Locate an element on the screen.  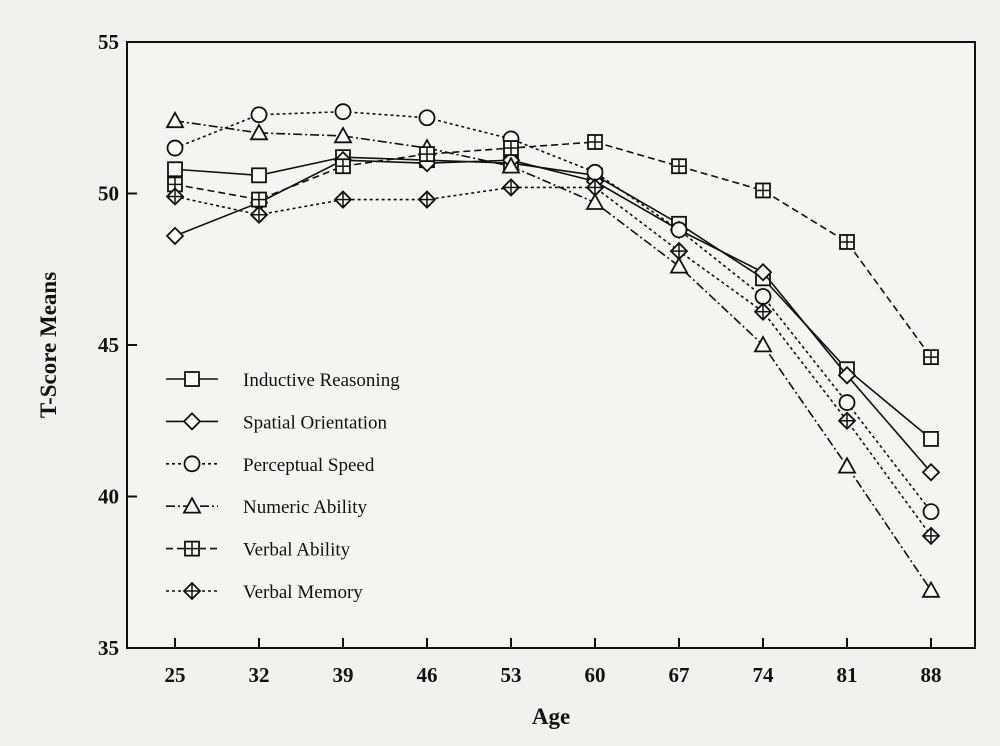
legend-item-spatial-orientation: Spatial Orientation is located at coordinates (277, 422).